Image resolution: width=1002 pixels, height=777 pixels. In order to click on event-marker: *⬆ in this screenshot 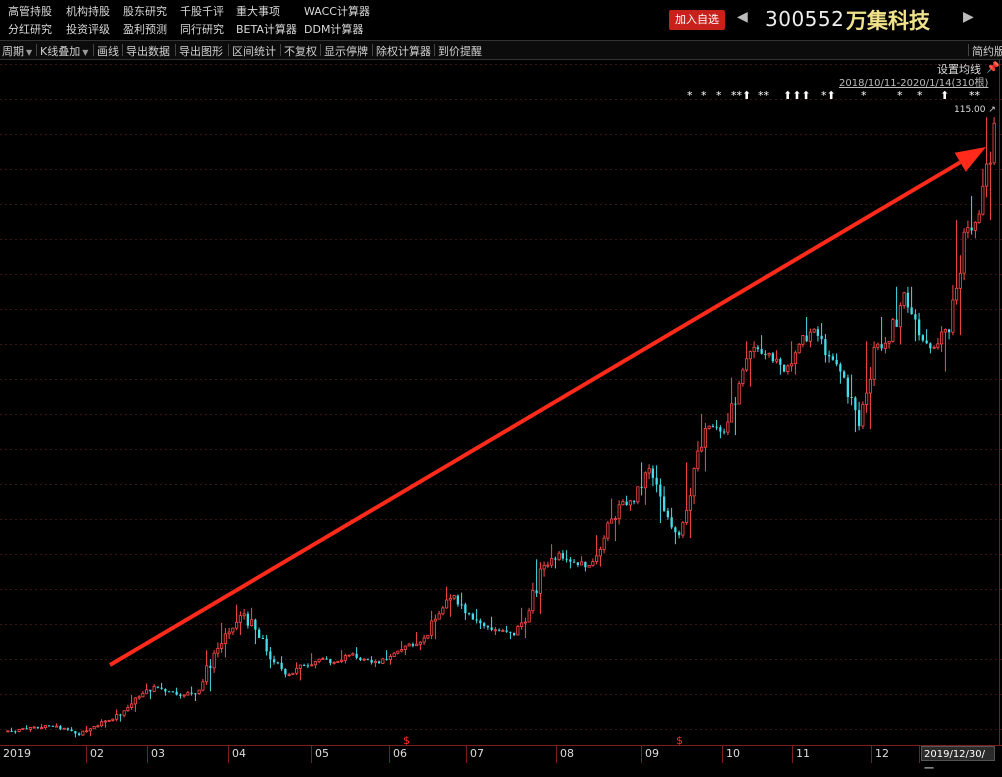, I will do `click(828, 95)`.